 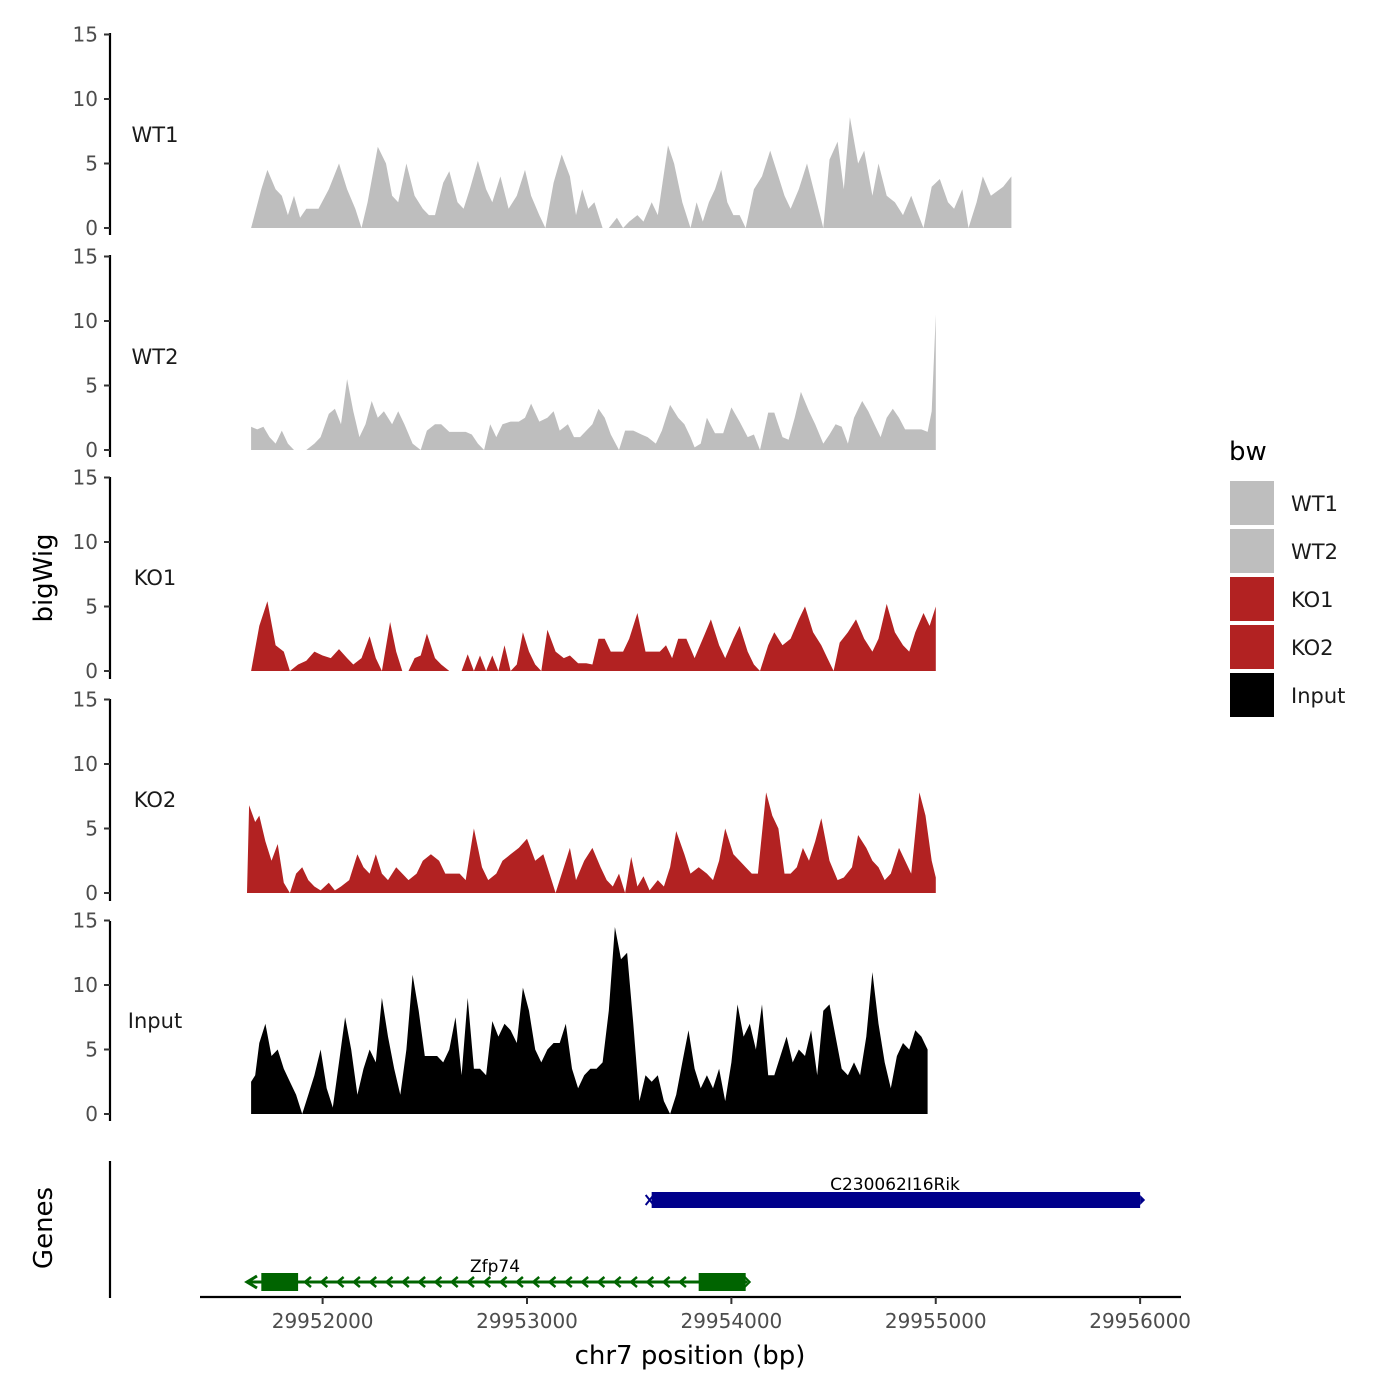 I want to click on gene-zfp74: Zfp74, so click(x=498, y=1274).